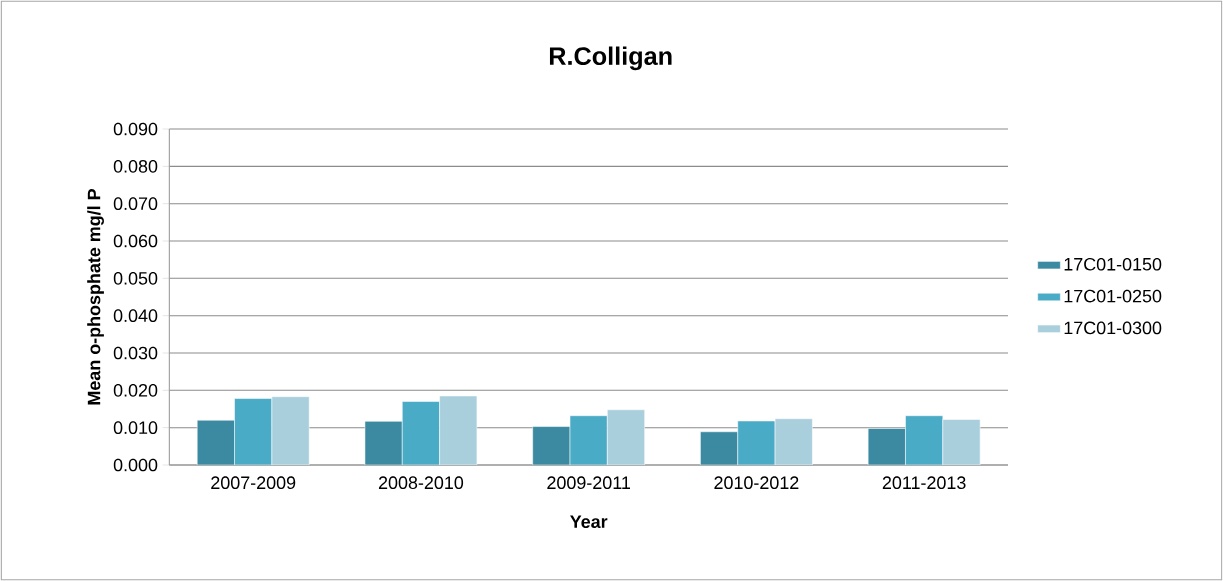 The image size is (1223, 581). What do you see at coordinates (135, 166) in the screenshot?
I see `y-tick-label: 0.080` at bounding box center [135, 166].